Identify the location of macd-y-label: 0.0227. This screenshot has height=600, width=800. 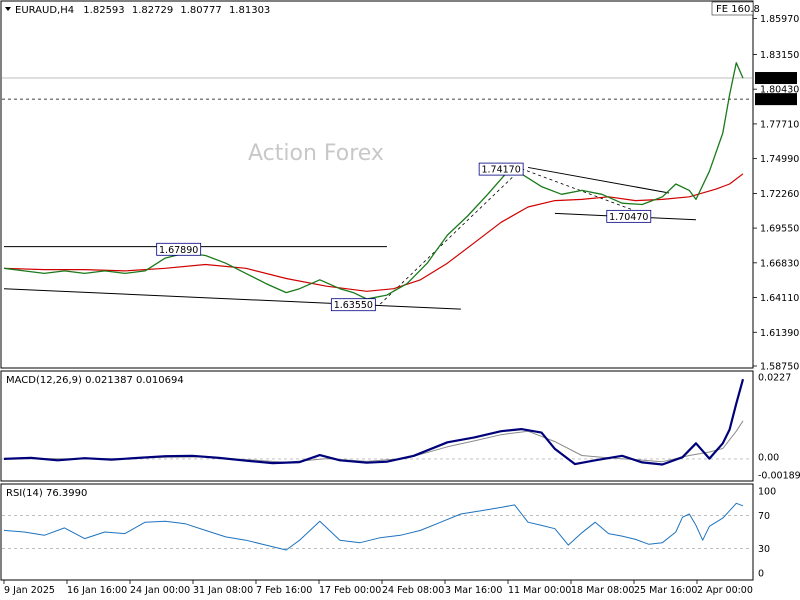
(774, 378).